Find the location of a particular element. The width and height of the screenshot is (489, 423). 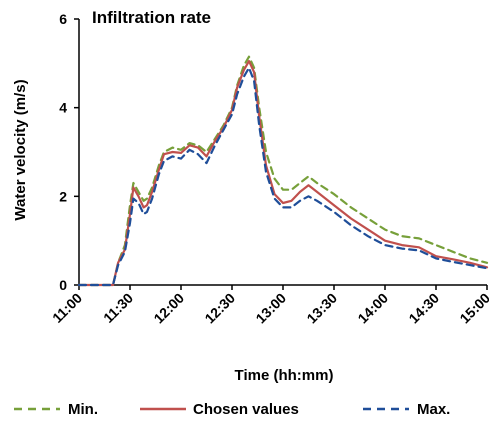

x-tick-label-2: 12:00 is located at coordinates (168, 308).